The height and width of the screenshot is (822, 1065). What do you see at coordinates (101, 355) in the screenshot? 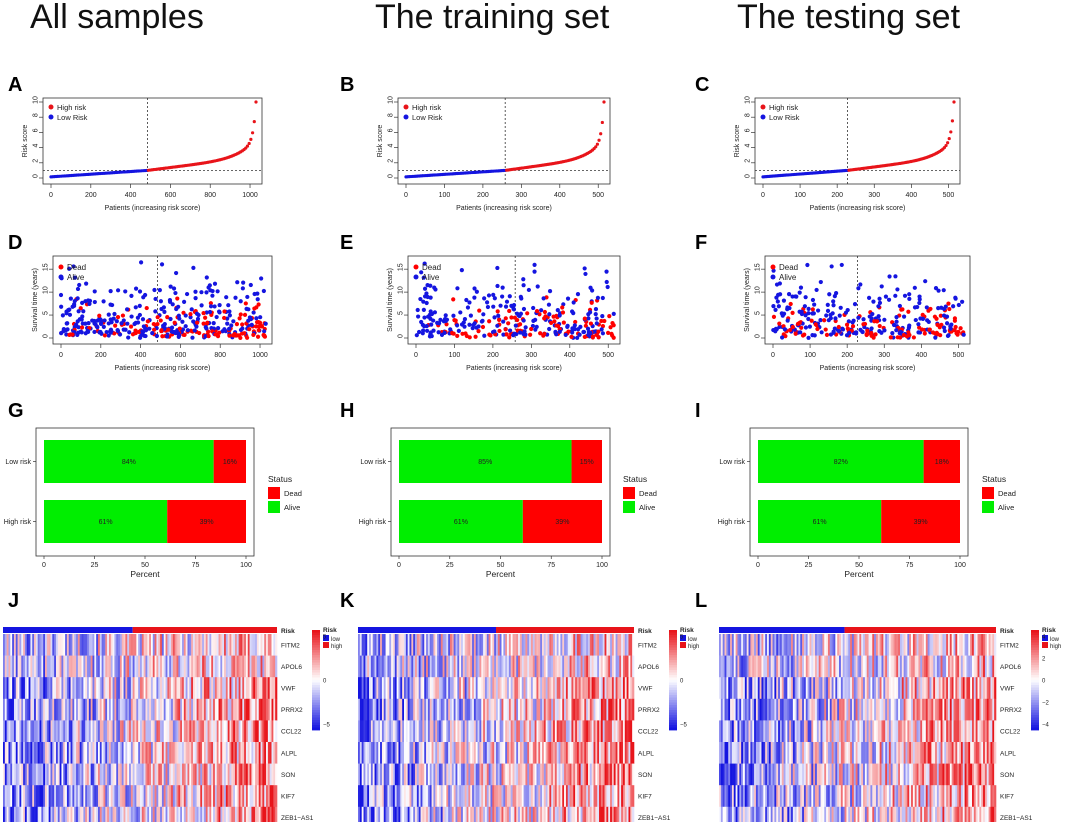
I see `x-tick-label-D: 200` at bounding box center [101, 355].